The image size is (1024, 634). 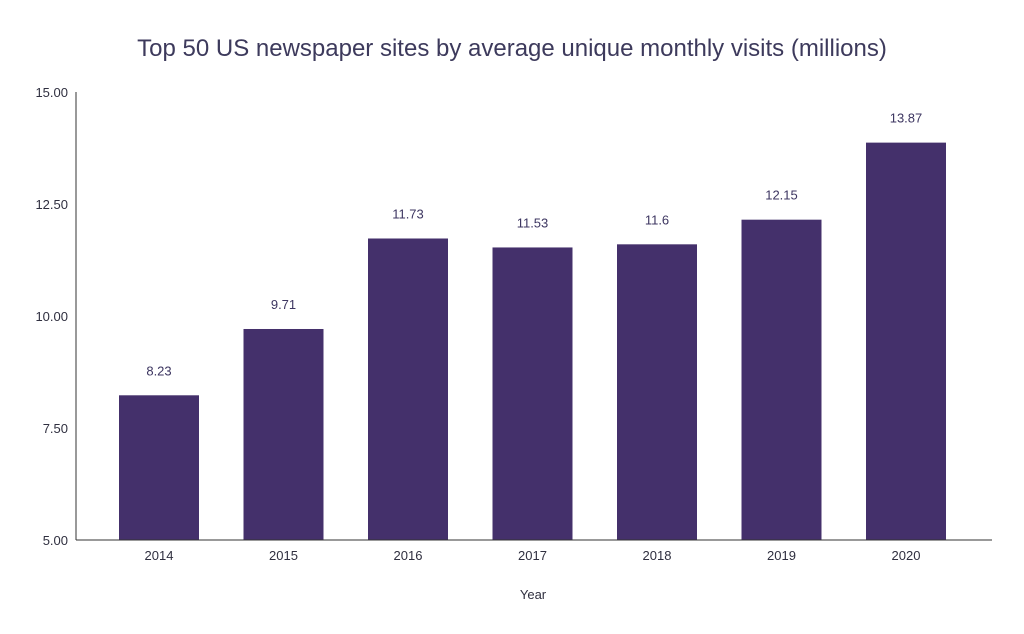 What do you see at coordinates (906, 341) in the screenshot?
I see `bar-2020` at bounding box center [906, 341].